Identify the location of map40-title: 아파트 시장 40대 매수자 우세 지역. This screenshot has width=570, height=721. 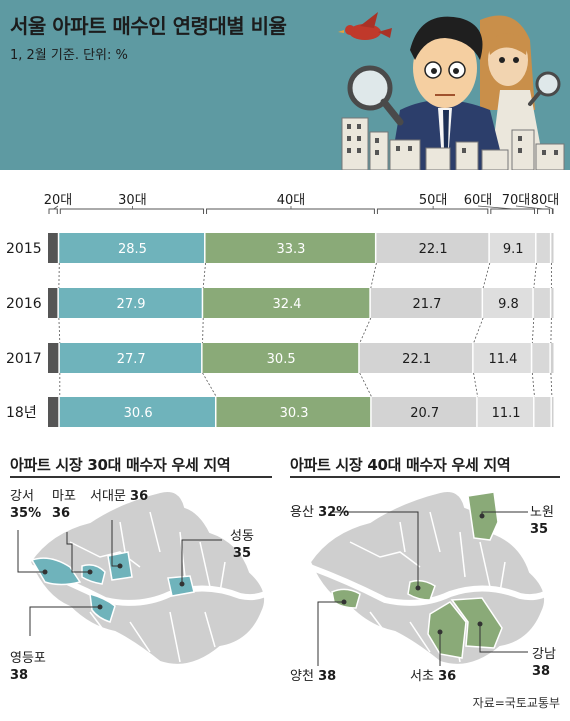
(400, 465).